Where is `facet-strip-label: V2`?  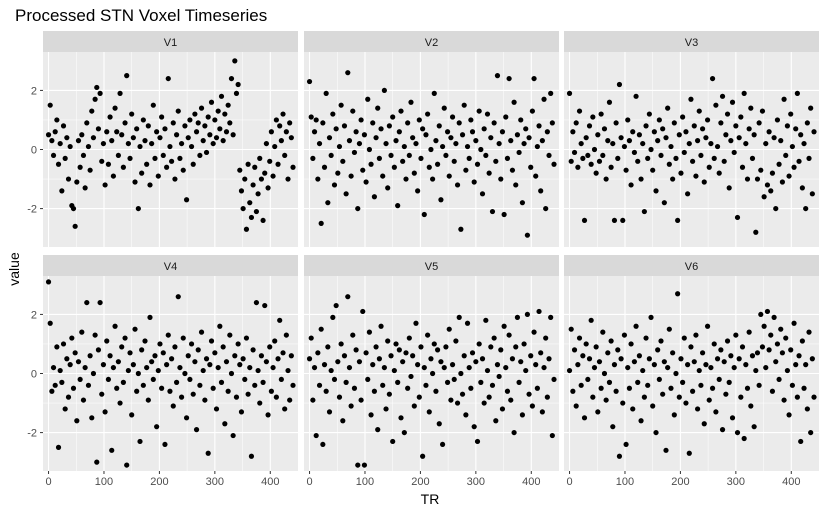 facet-strip-label: V2 is located at coordinates (431, 43).